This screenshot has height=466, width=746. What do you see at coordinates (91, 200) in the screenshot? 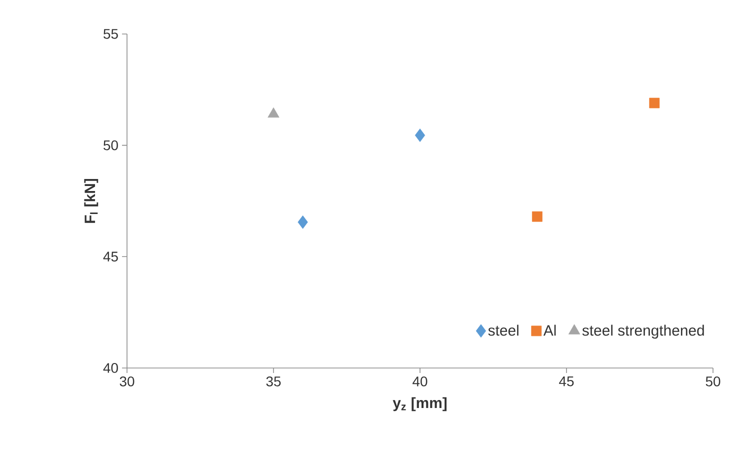
I see `y-axis-title: F$_{l}$ [kN]` at bounding box center [91, 200].